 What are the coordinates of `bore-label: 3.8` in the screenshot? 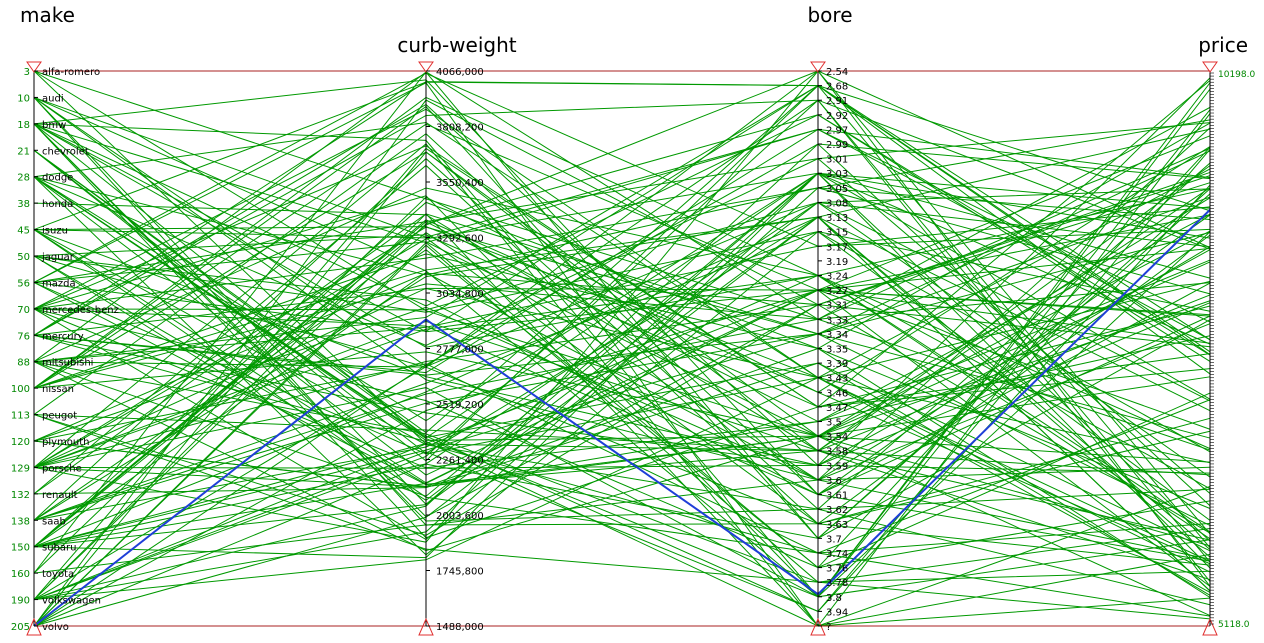 It's located at (834, 598).